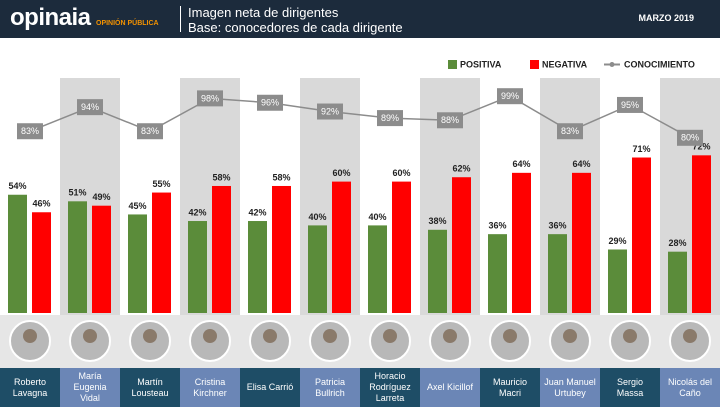  I want to click on chart-title: Imagen neta de dirigentes, so click(263, 12).